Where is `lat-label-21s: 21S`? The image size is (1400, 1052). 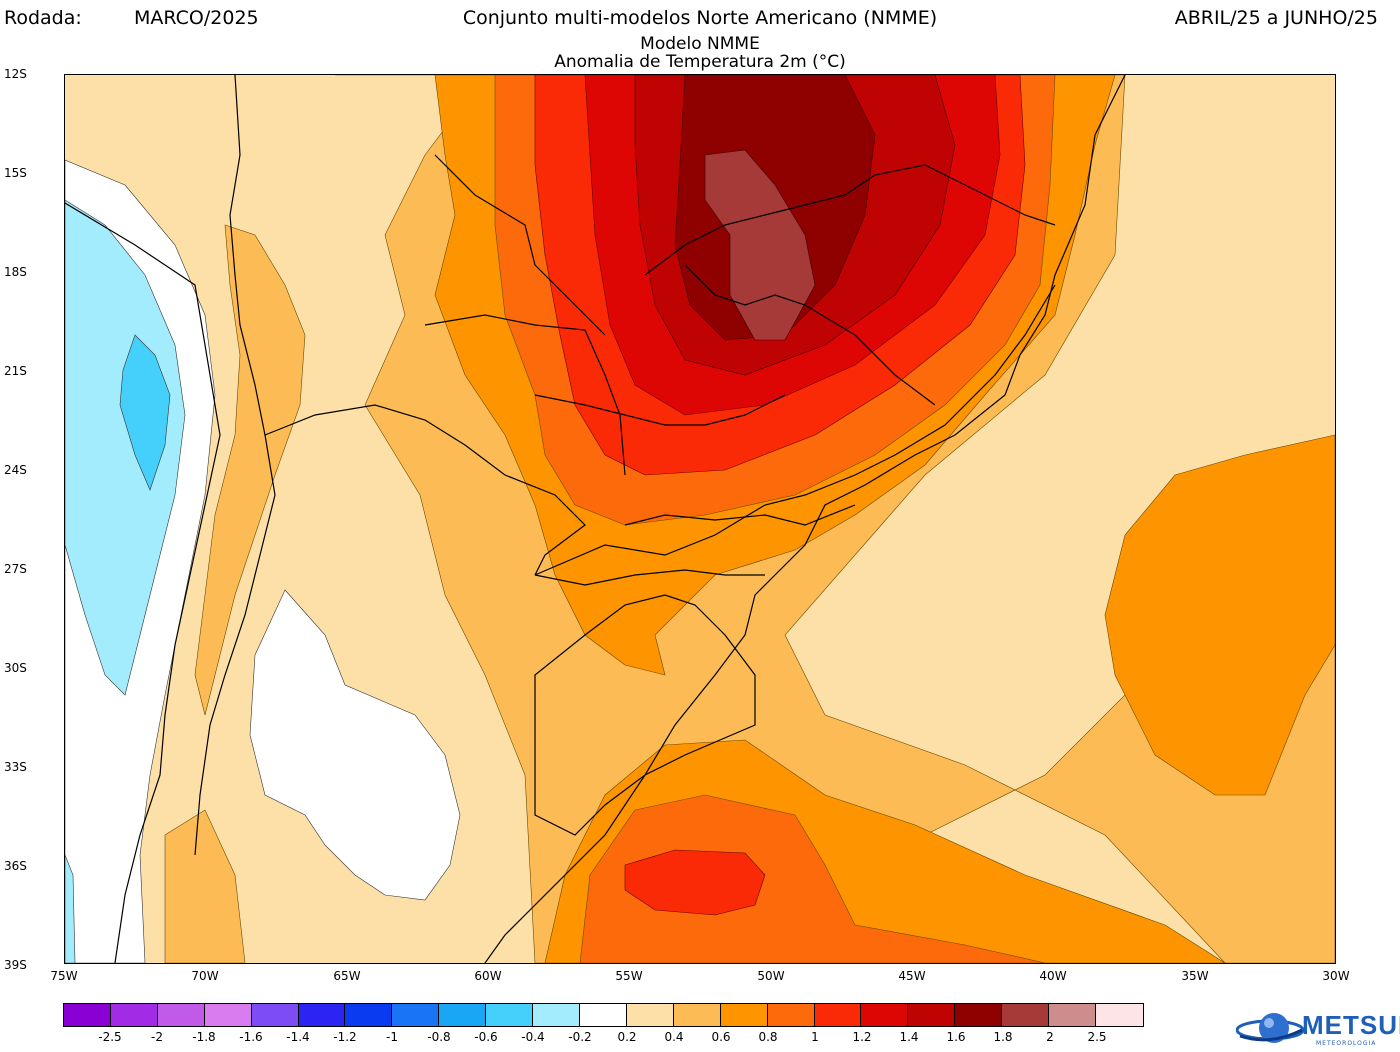
lat-label-21s: 21S is located at coordinates (15, 371).